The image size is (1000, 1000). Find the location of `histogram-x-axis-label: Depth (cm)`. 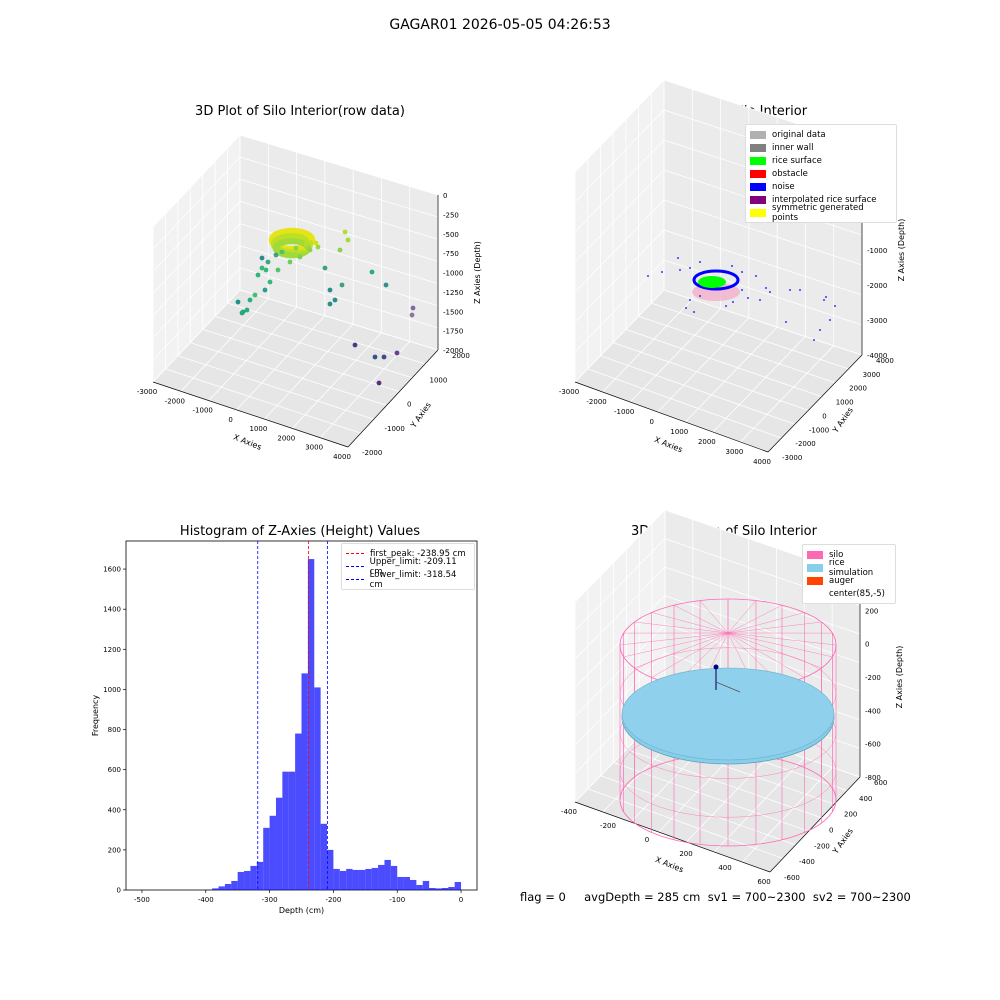

histogram-x-axis-label: Depth (cm) is located at coordinates (301, 910).